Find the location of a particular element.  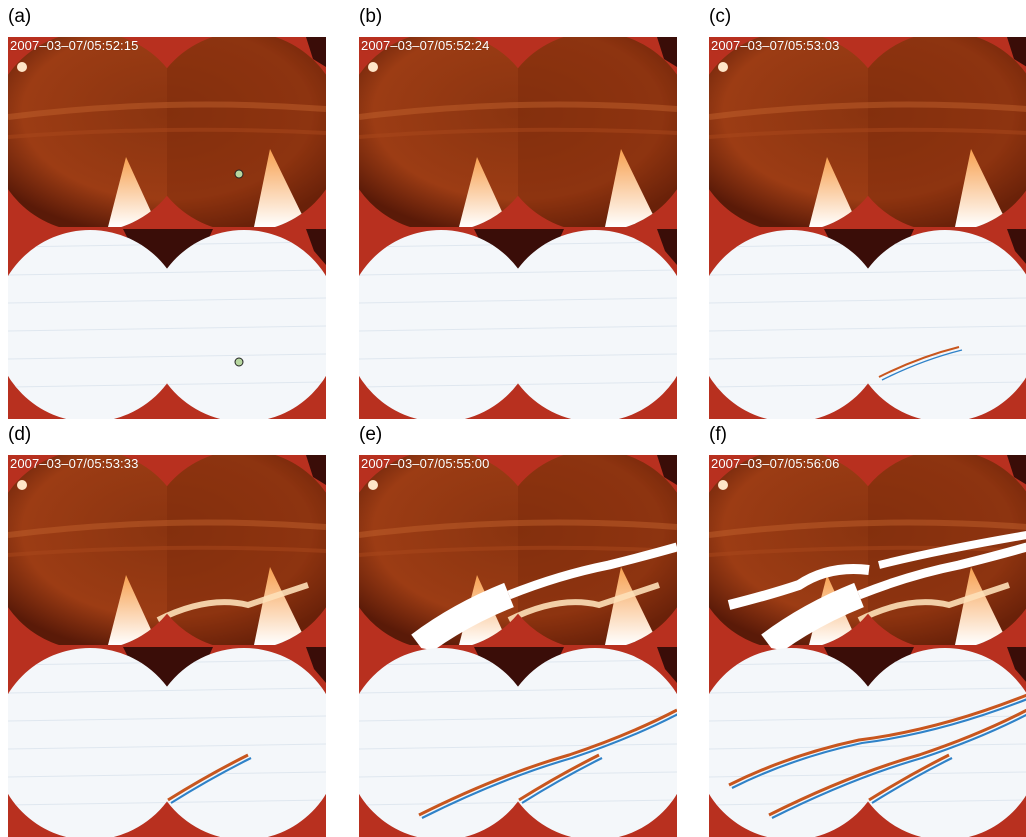

panel-timestamp: 2007–03–07/05:53:33 is located at coordinates (74, 463).